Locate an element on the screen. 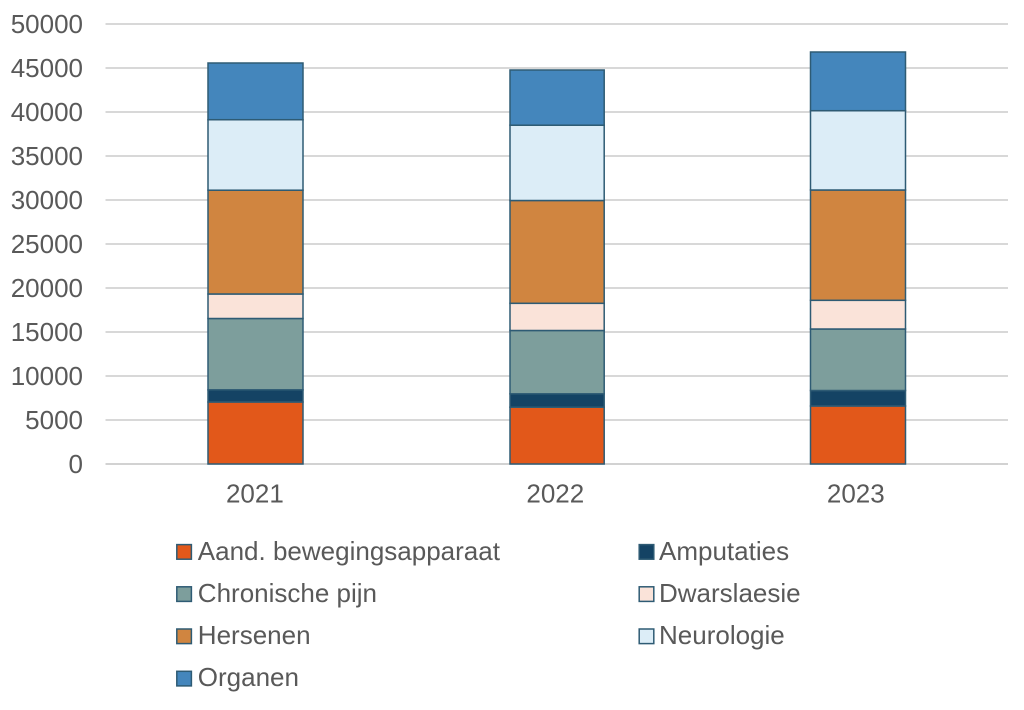 Image resolution: width=1024 pixels, height=710 pixels. svg-text: 35000 is located at coordinates (47, 156).